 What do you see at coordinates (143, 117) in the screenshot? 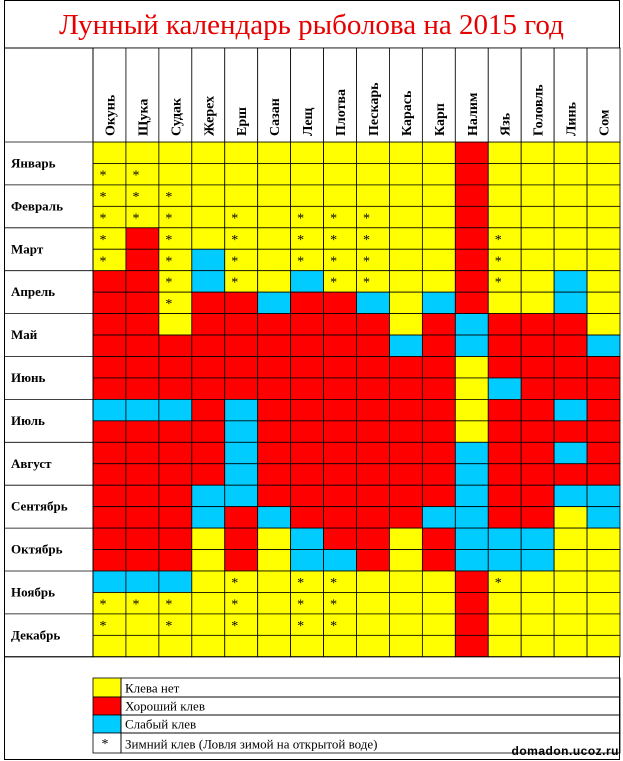
I see `column-header-fish: Щука` at bounding box center [143, 117].